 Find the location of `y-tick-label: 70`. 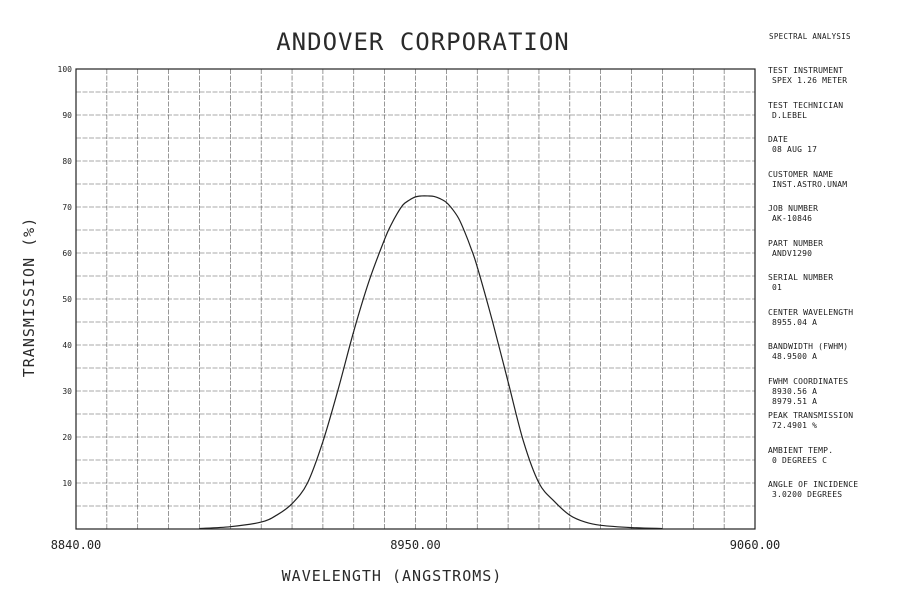

y-tick-label: 70 is located at coordinates (67, 207).